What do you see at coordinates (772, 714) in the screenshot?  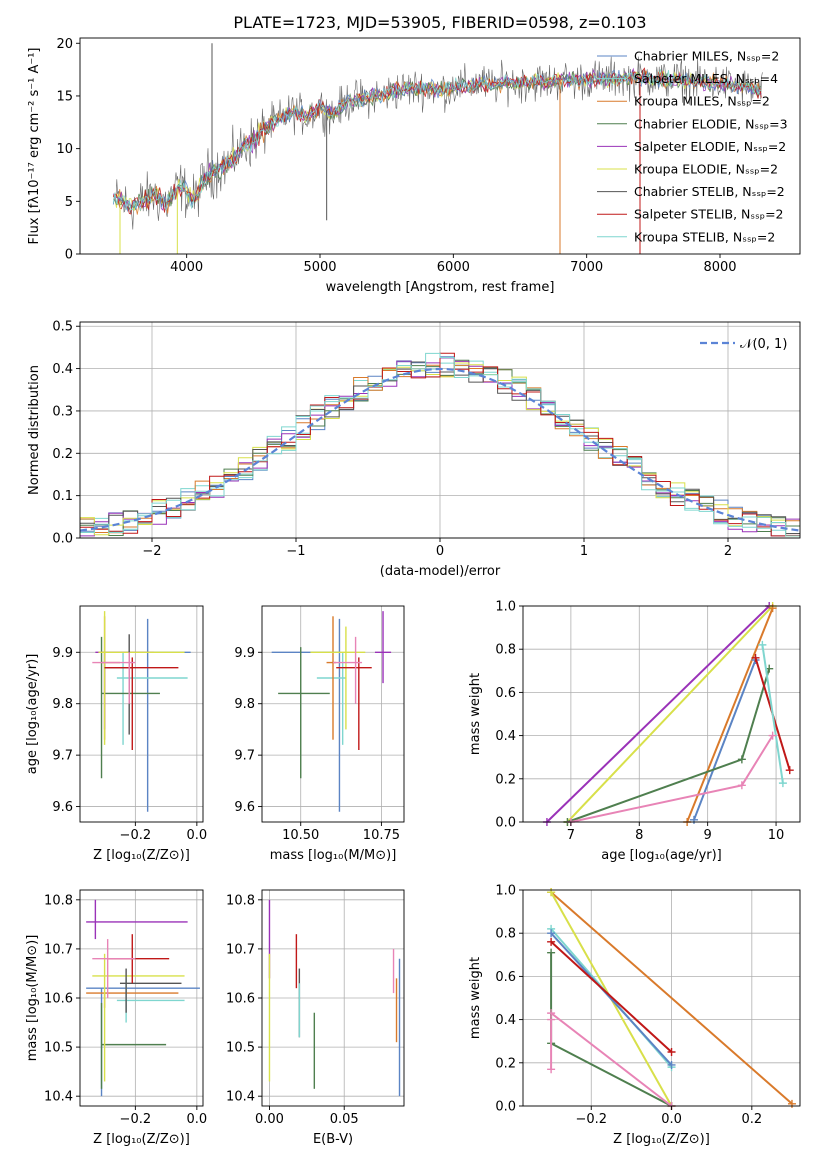 I see `weight-line-salpeter_miles` at bounding box center [772, 714].